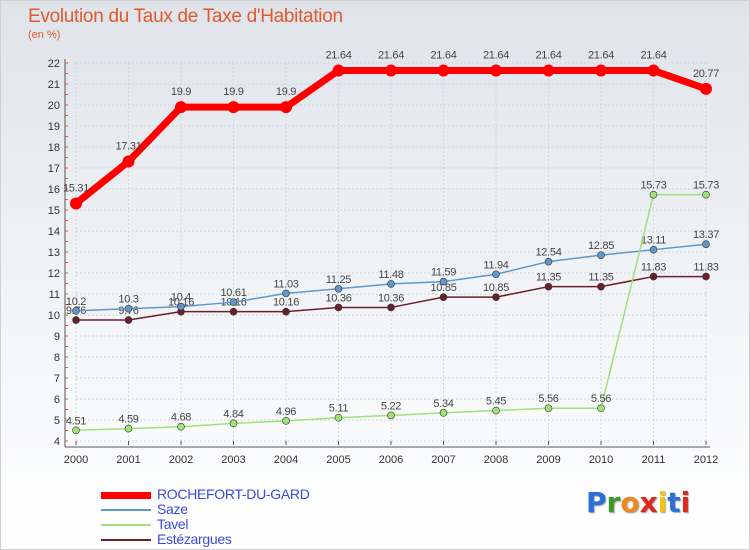 This screenshot has height=550, width=750. Describe the element at coordinates (443, 273) in the screenshot. I see `data-label-saze: 11.59` at that location.